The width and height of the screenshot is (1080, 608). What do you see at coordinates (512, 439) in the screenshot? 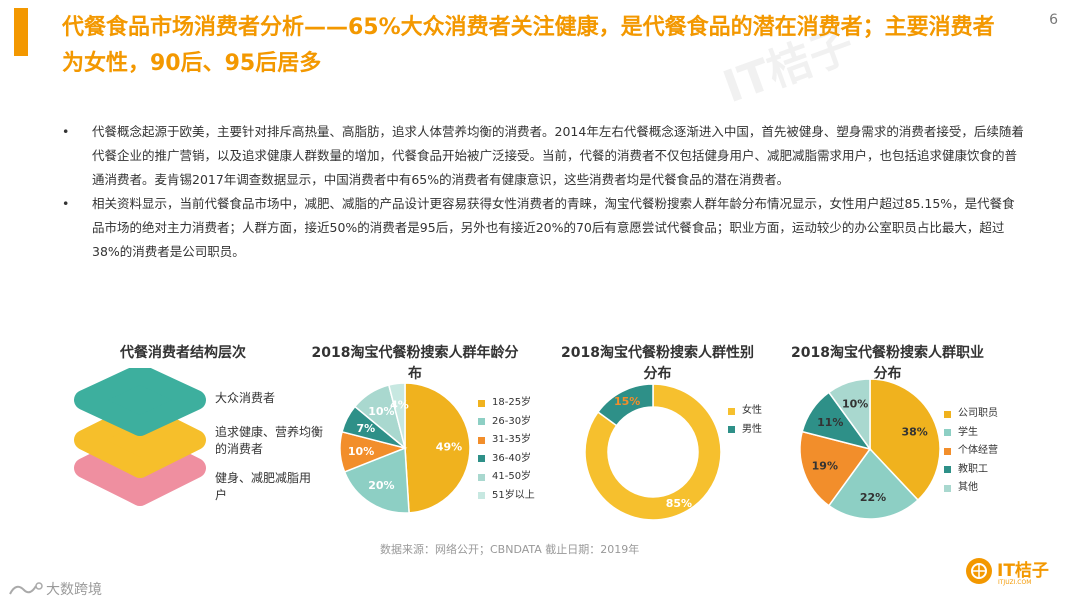
I see `legend-label: 31-35岁` at bounding box center [512, 439].